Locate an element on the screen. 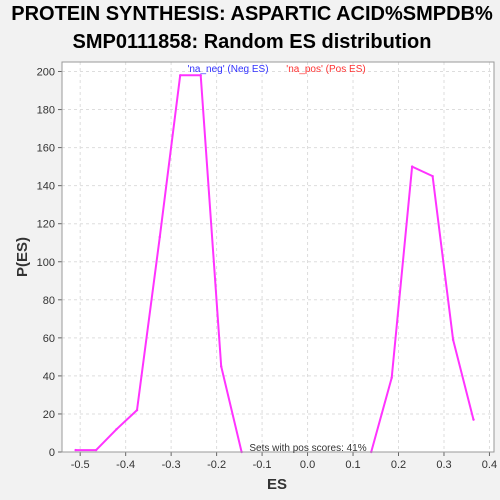  chart-title-line-1: PROTEIN SYNTHESIS: ASPARTIC ACID%SMPDB% is located at coordinates (252, 14).